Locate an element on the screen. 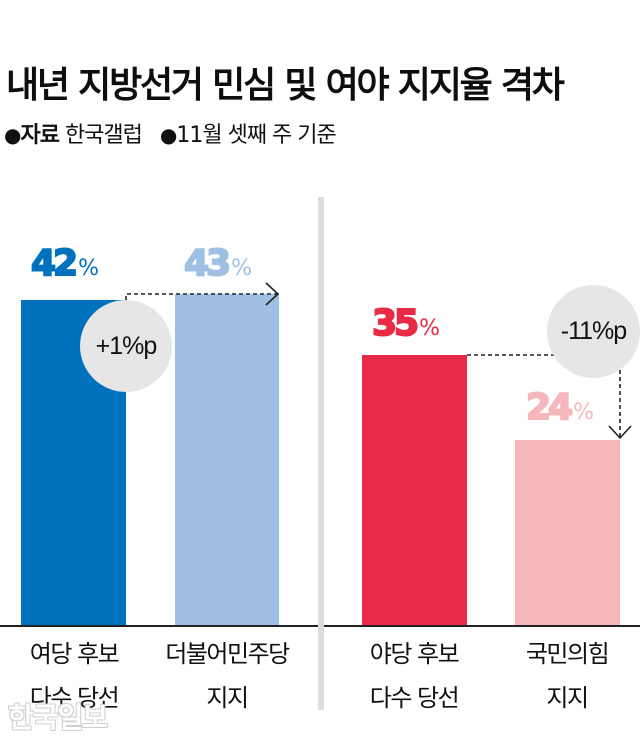 This screenshot has height=742, width=640. date-note: 11월 셋째 주 기준 is located at coordinates (256, 135).